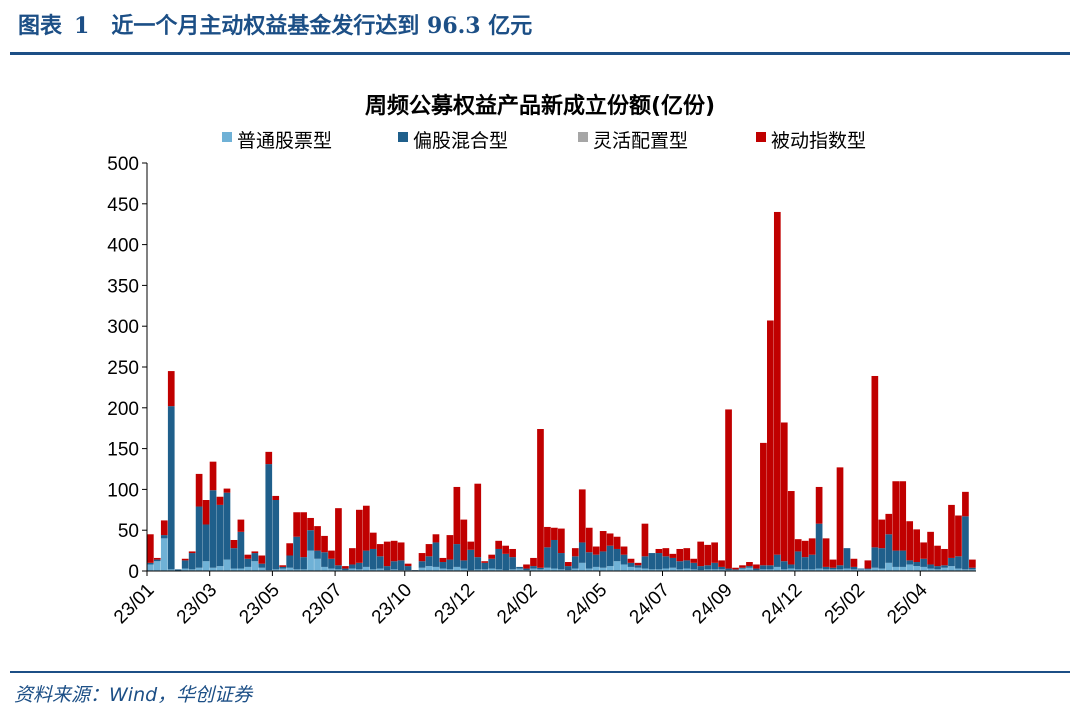 The image size is (1080, 715). What do you see at coordinates (798, 545) in the screenshot?
I see `bar-s4-w93` at bounding box center [798, 545].